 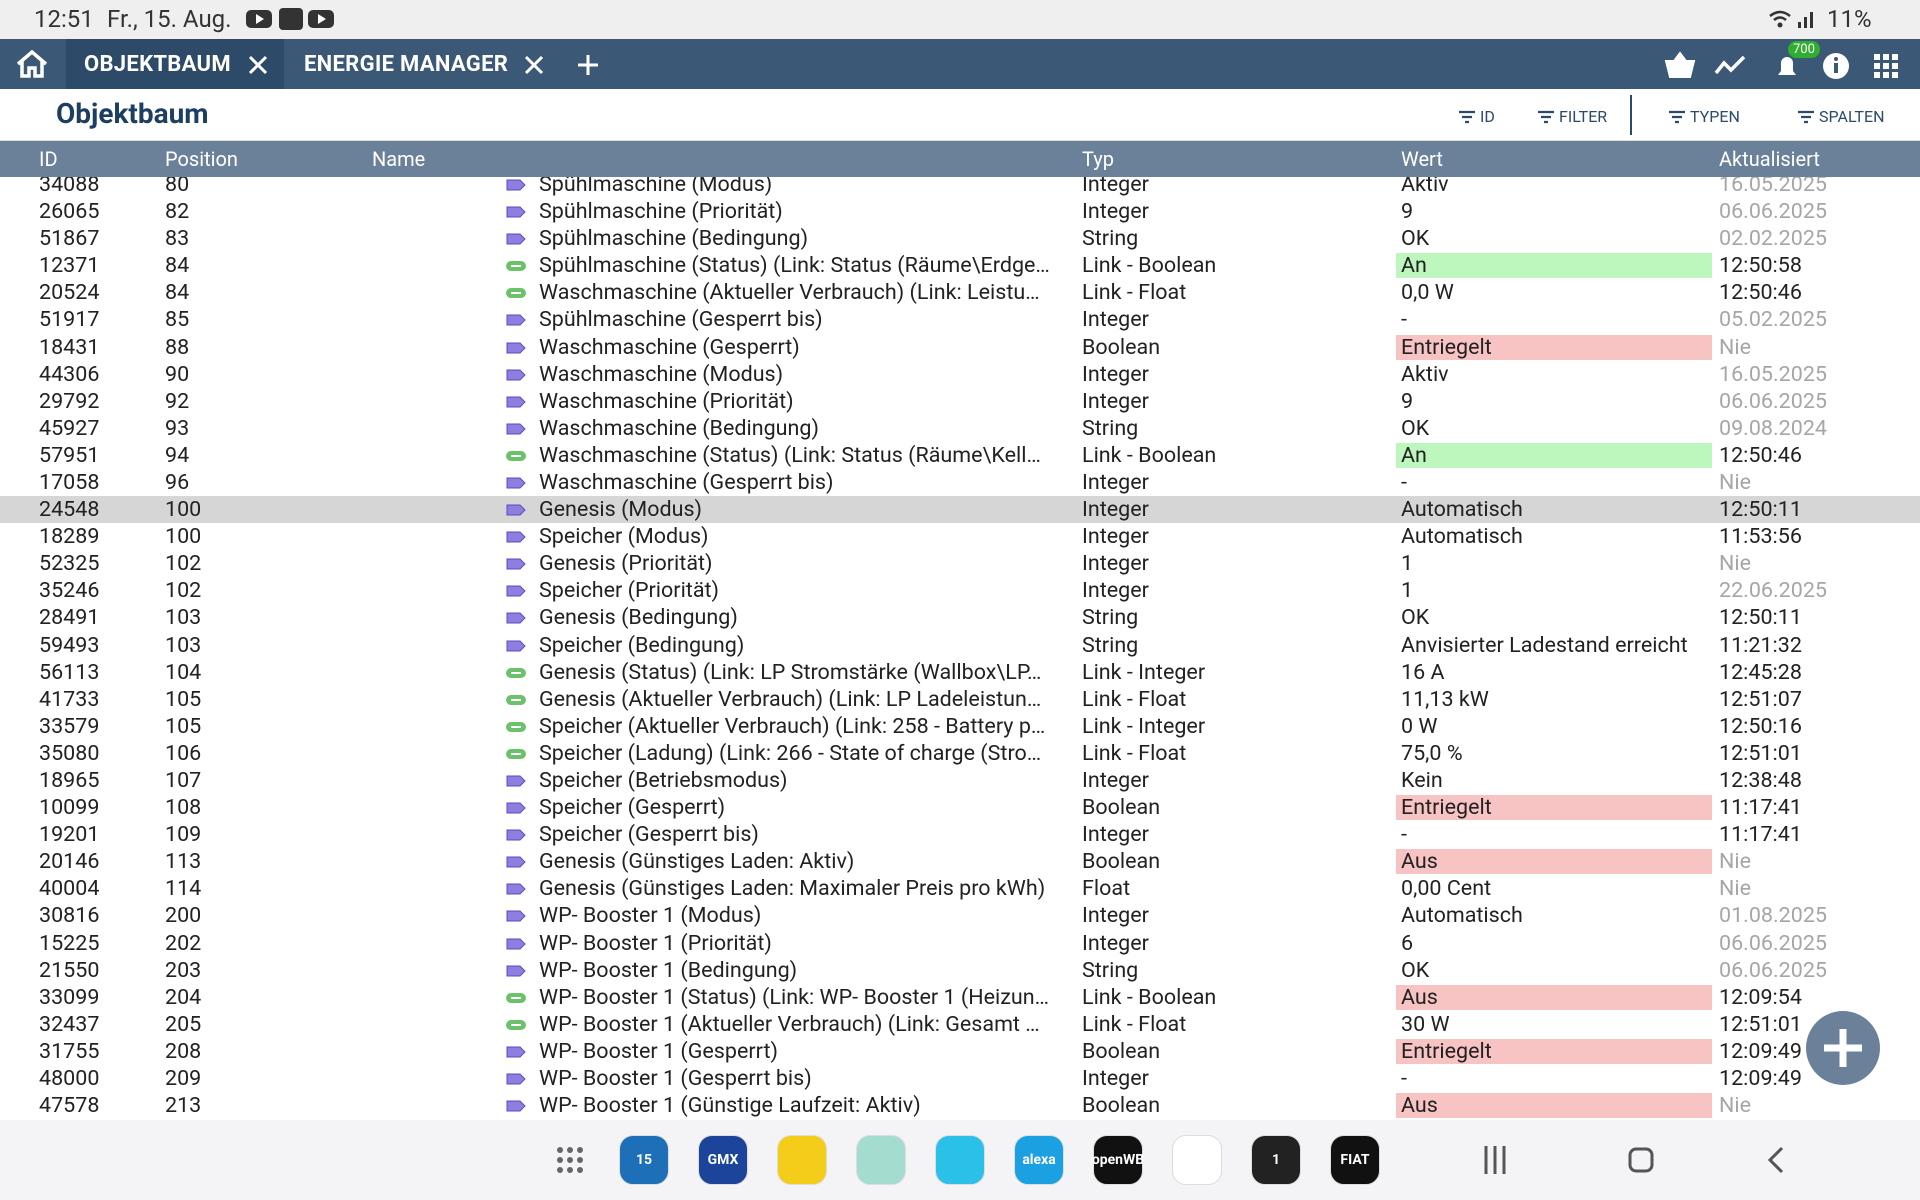 What do you see at coordinates (177, 239) in the screenshot?
I see `cell-position: 83` at bounding box center [177, 239].